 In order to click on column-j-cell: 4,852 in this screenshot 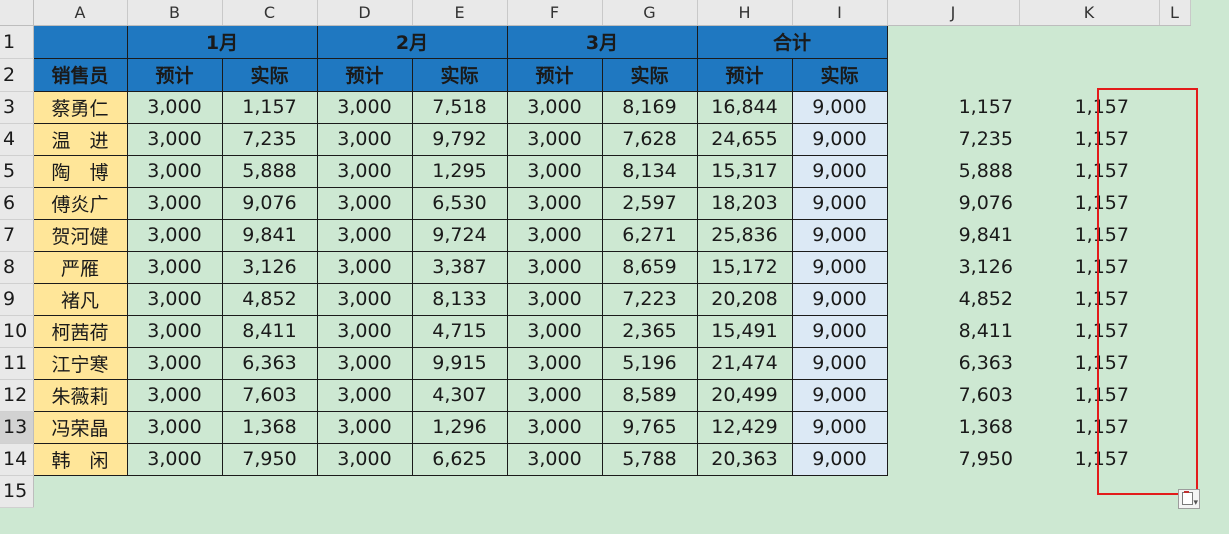, I will do `click(953, 299)`.